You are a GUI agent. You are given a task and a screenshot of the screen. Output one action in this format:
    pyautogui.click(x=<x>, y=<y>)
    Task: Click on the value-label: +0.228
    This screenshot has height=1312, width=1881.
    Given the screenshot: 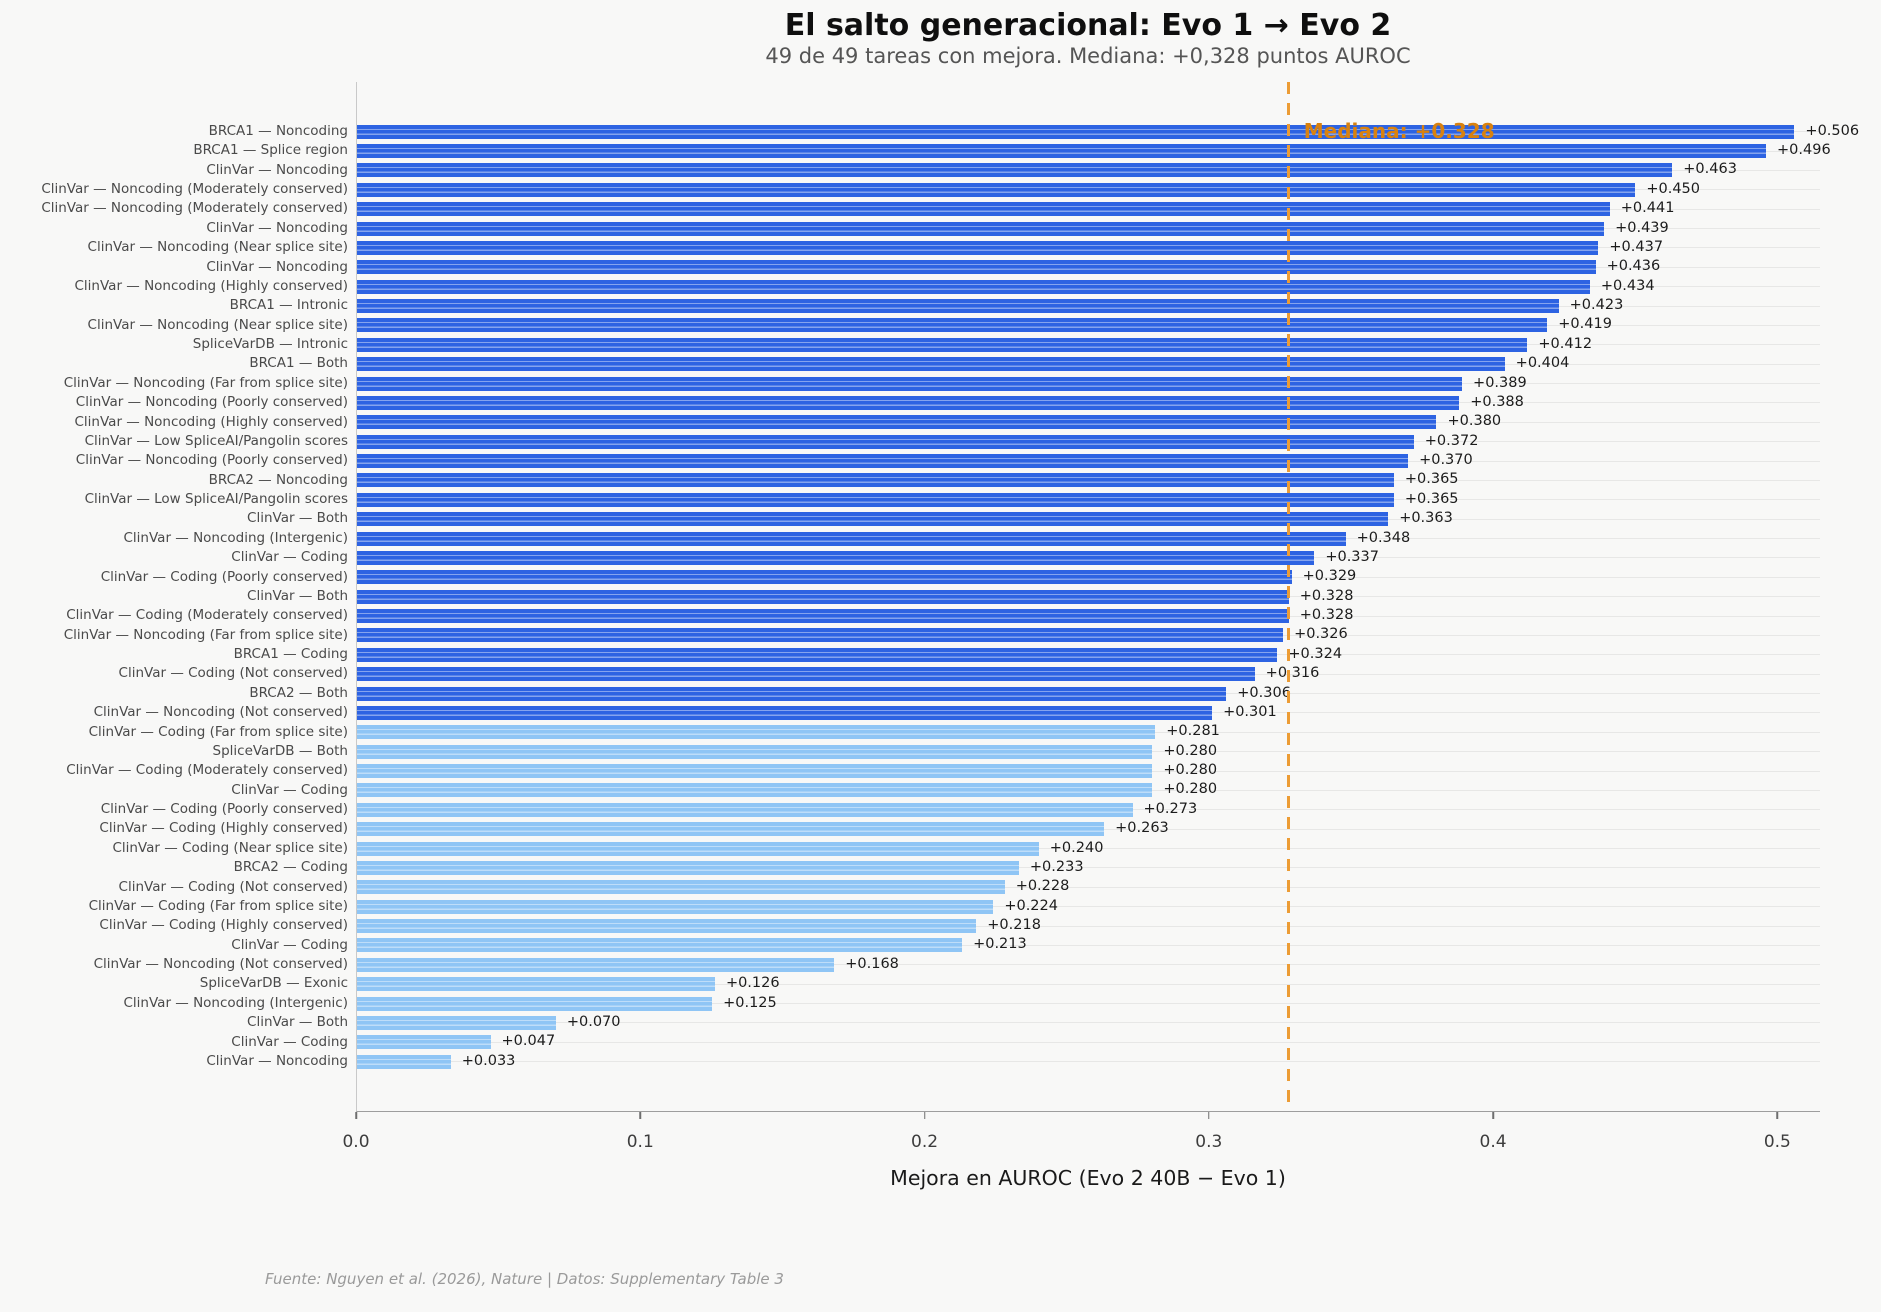 What is the action you would take?
    pyautogui.click(x=1042, y=886)
    